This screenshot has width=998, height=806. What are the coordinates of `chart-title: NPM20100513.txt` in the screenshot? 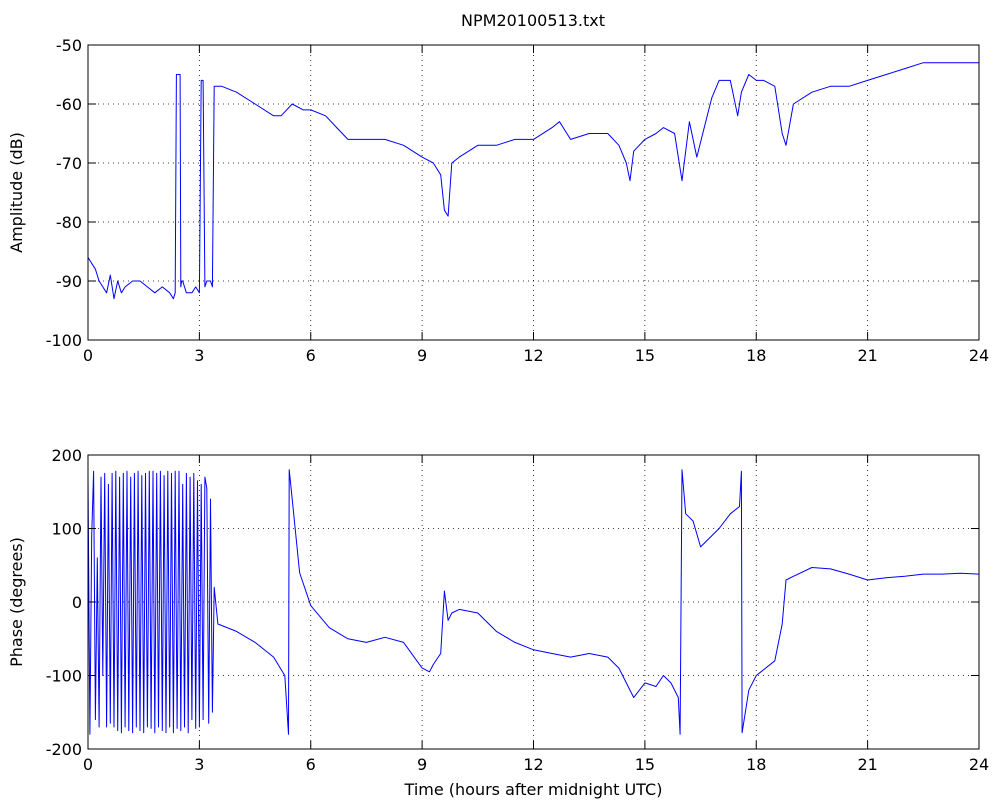 It's located at (533, 20).